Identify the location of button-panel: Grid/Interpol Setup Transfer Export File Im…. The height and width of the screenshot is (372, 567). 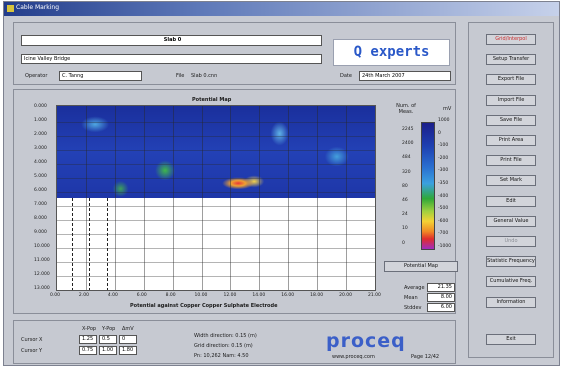
(511, 190).